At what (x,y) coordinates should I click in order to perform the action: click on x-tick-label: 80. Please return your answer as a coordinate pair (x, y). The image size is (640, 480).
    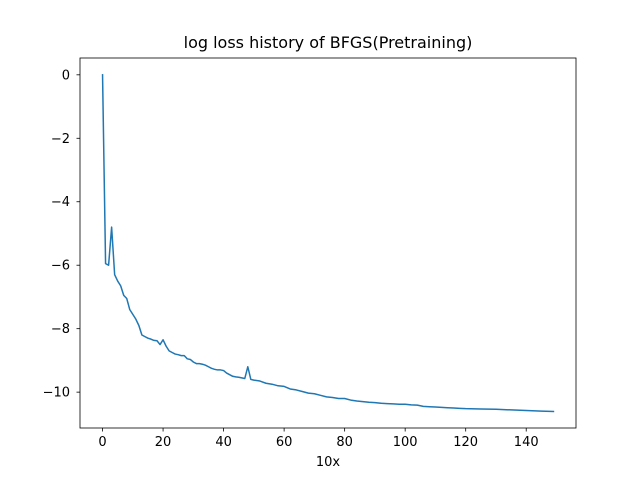
    Looking at the image, I should click on (344, 442).